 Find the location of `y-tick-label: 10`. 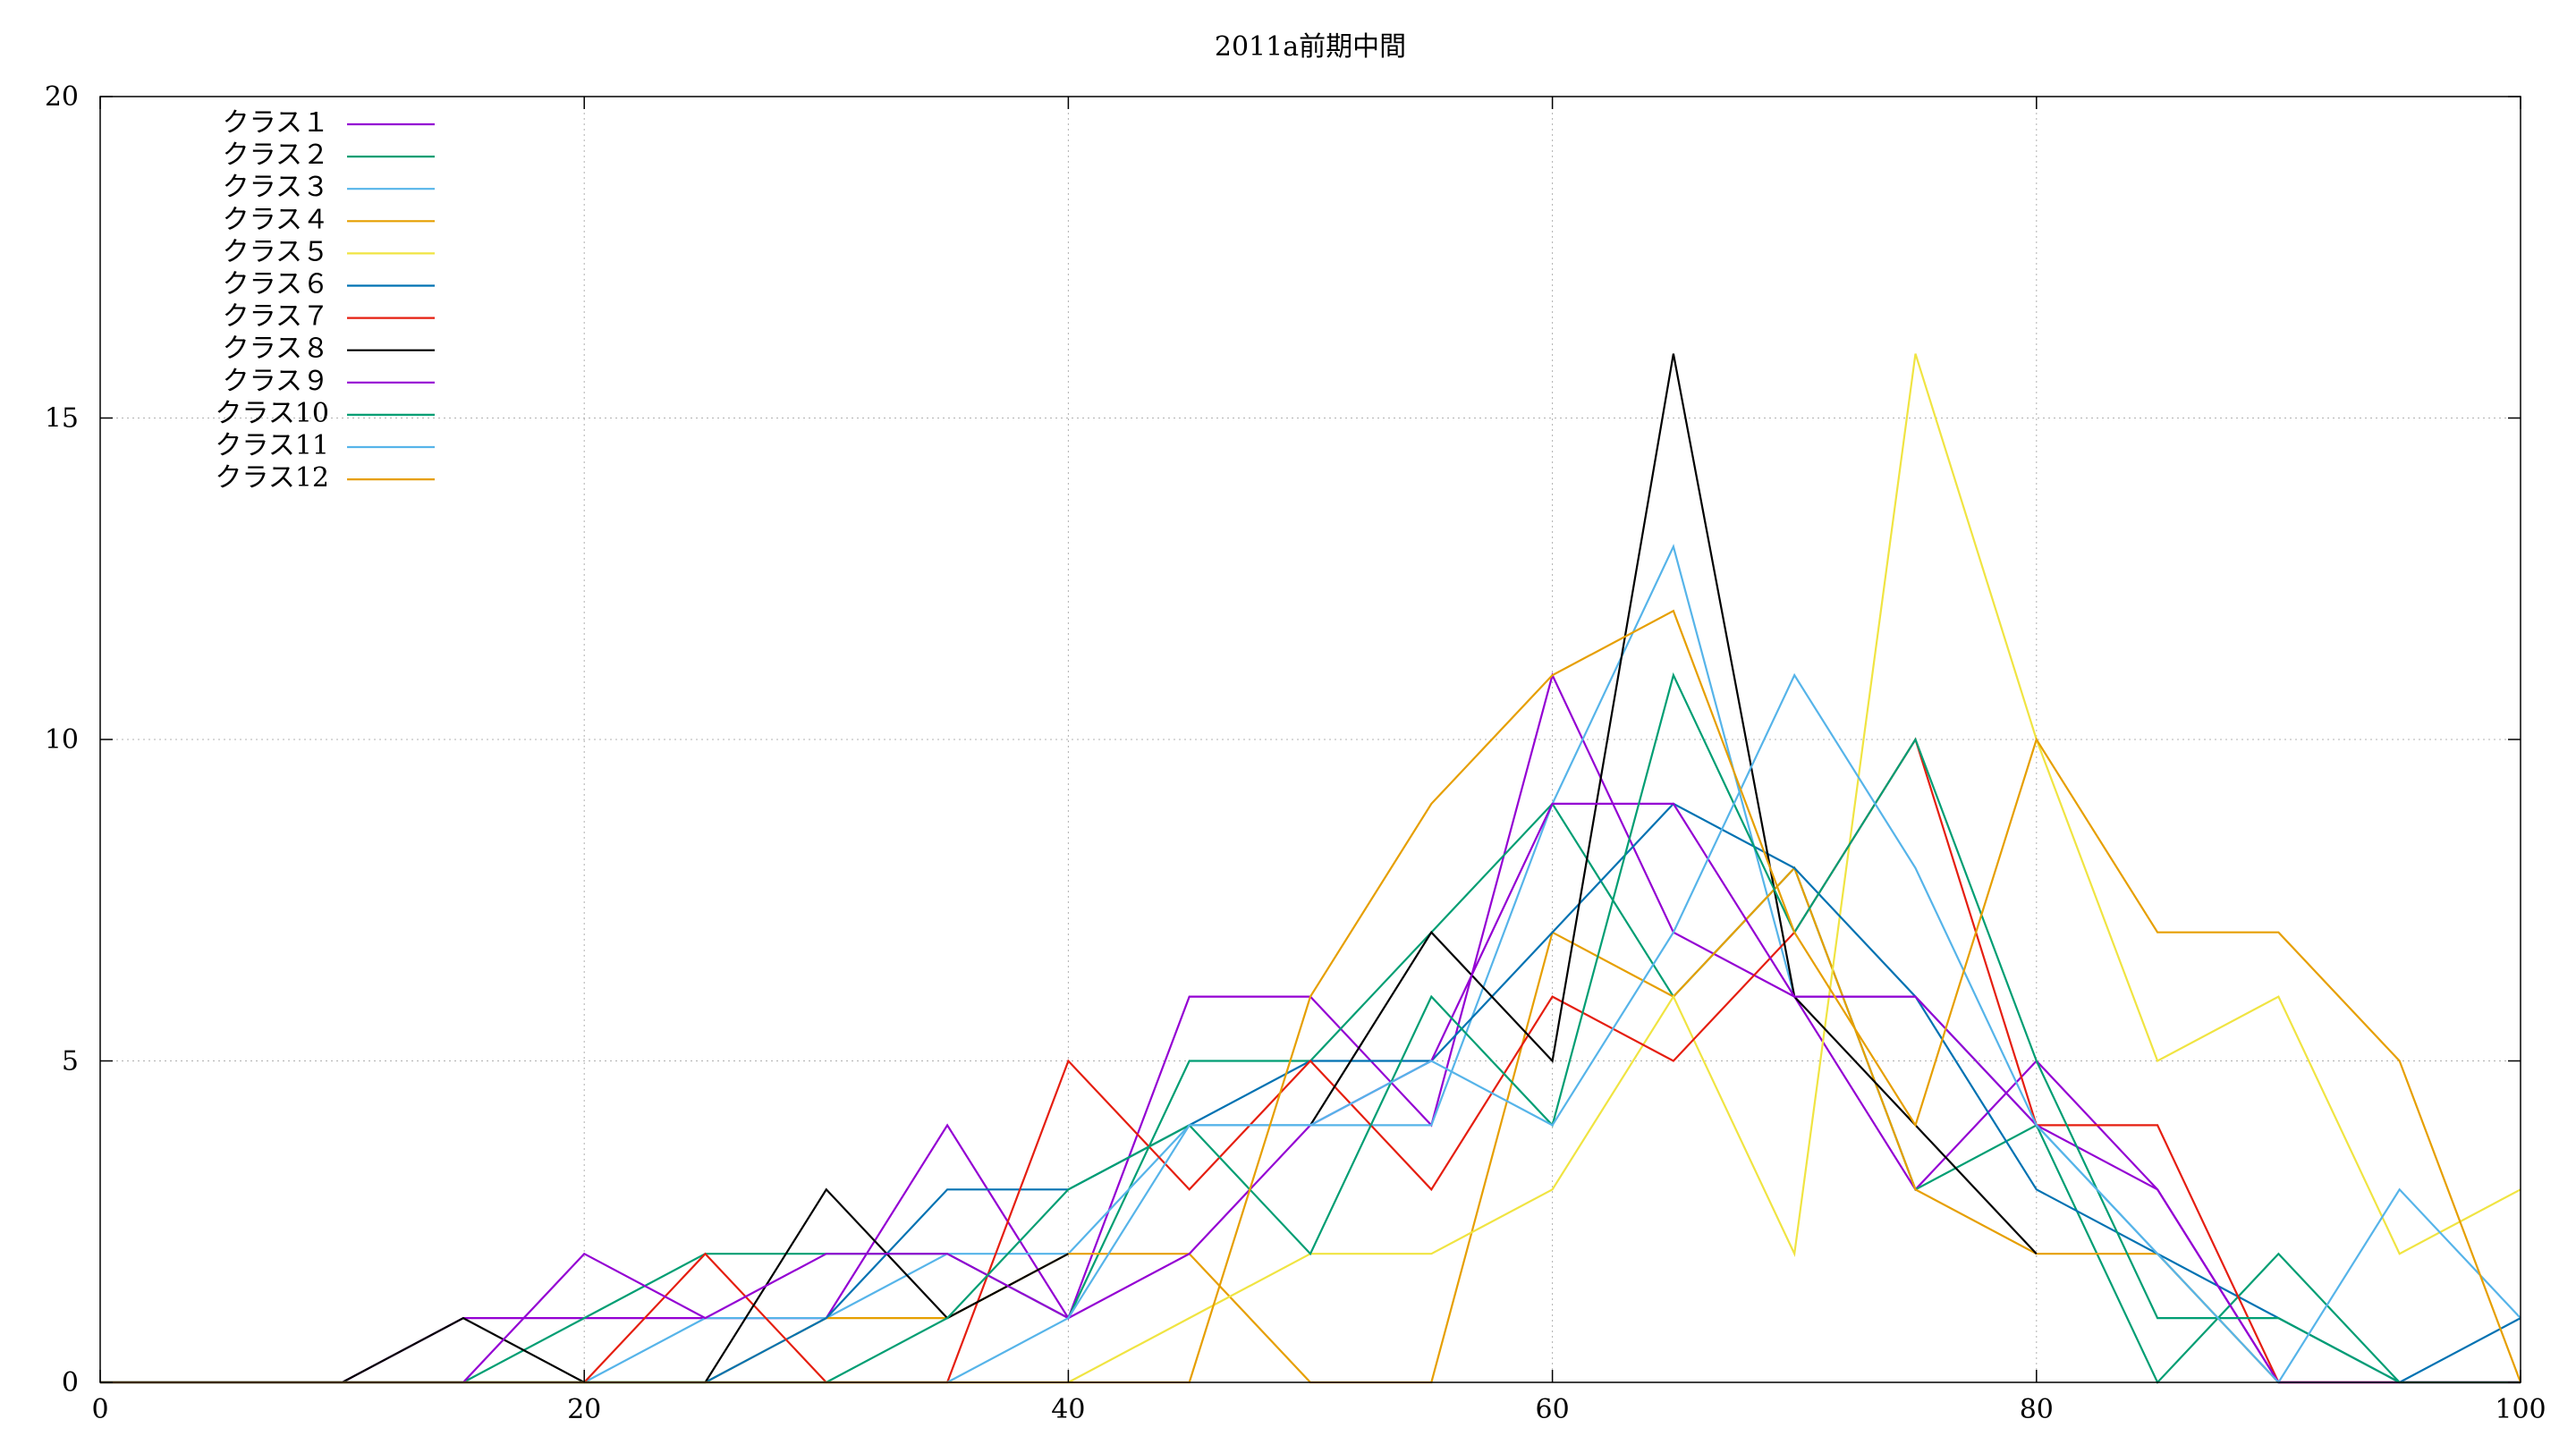

y-tick-label: 10 is located at coordinates (62, 740).